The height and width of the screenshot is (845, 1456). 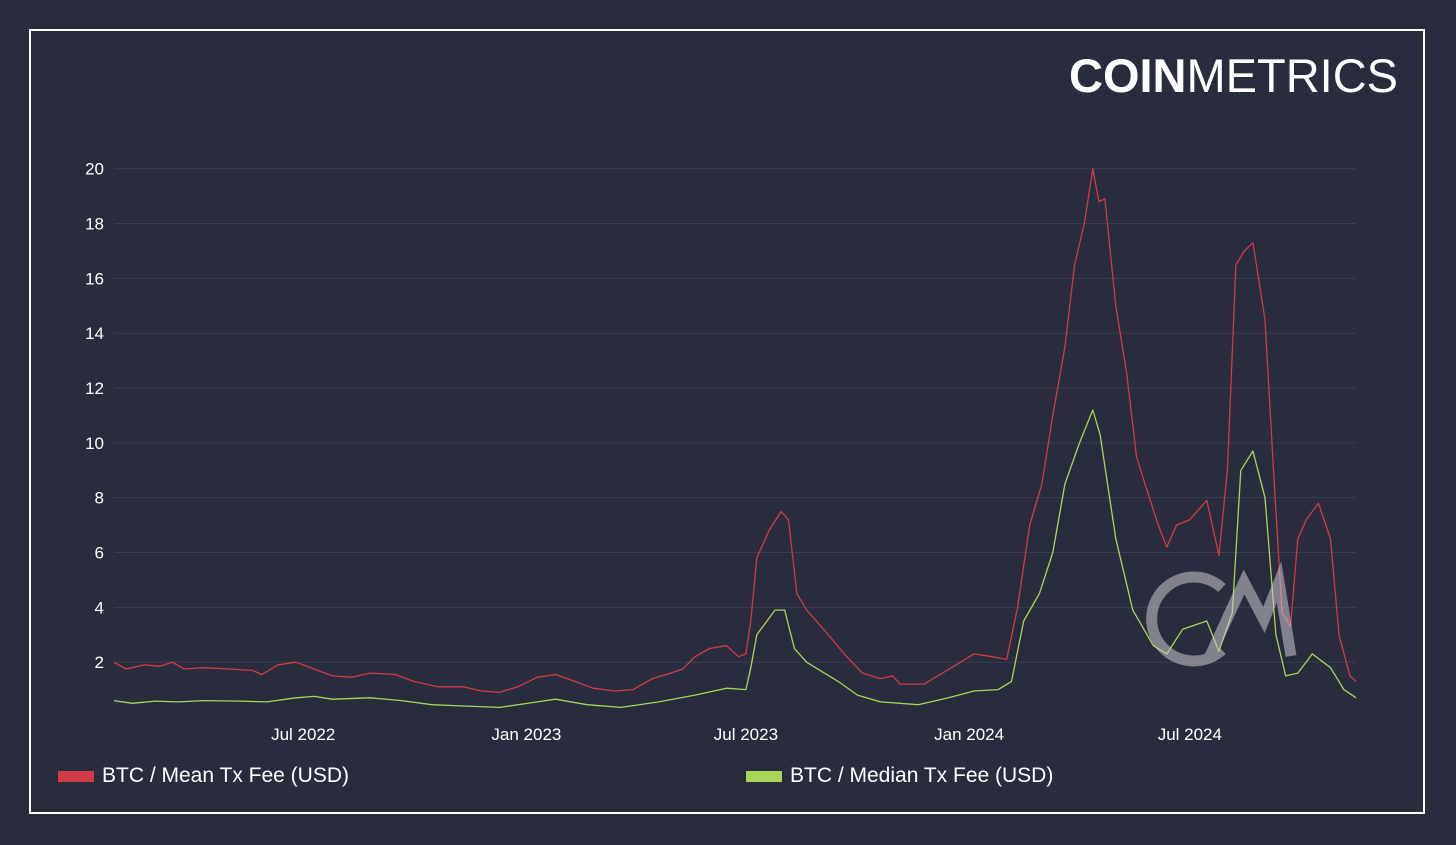 I want to click on legend-label-median: BTC / Median Tx Fee (USD), so click(x=922, y=775).